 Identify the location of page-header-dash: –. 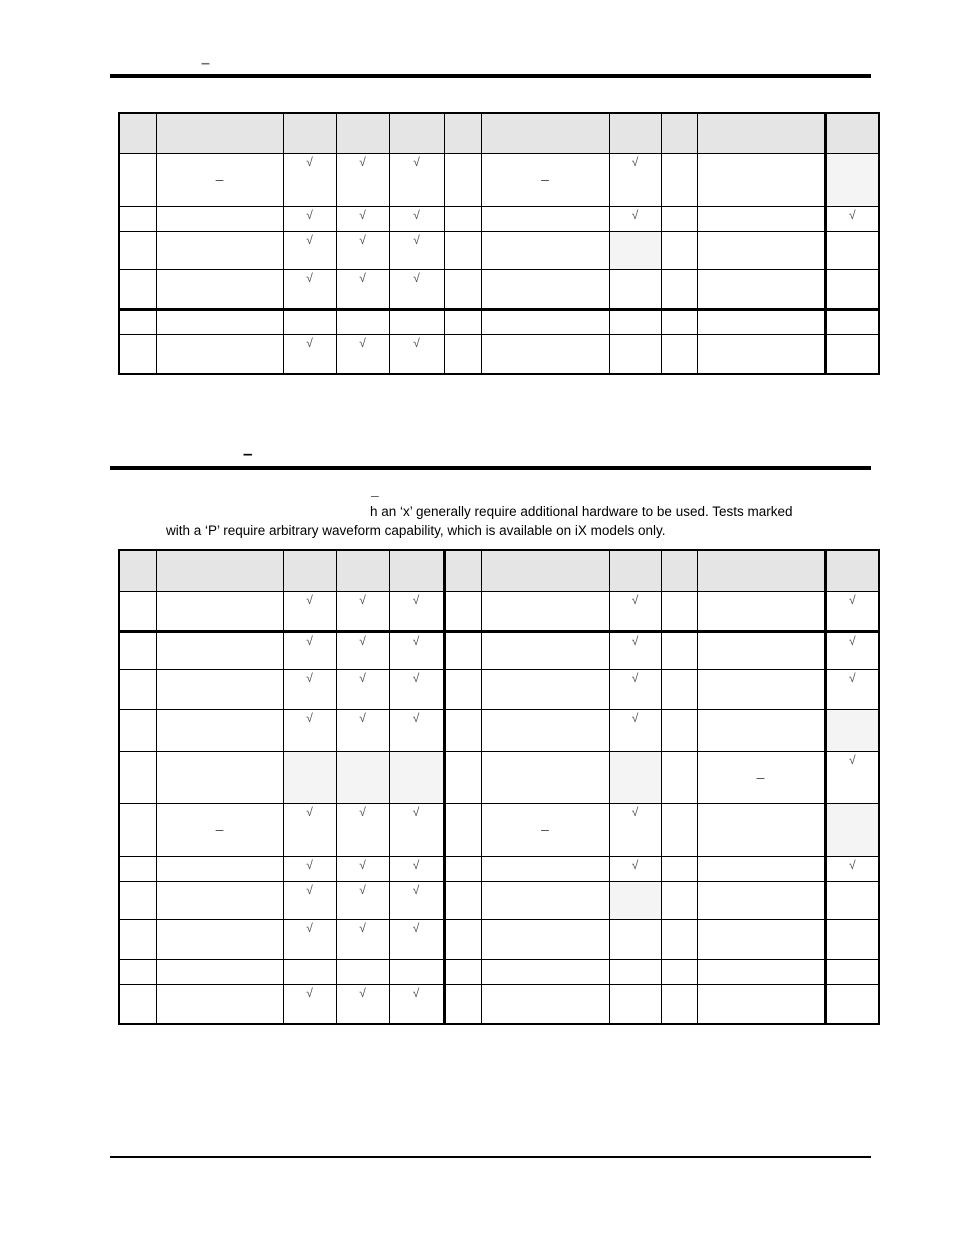
(205, 63).